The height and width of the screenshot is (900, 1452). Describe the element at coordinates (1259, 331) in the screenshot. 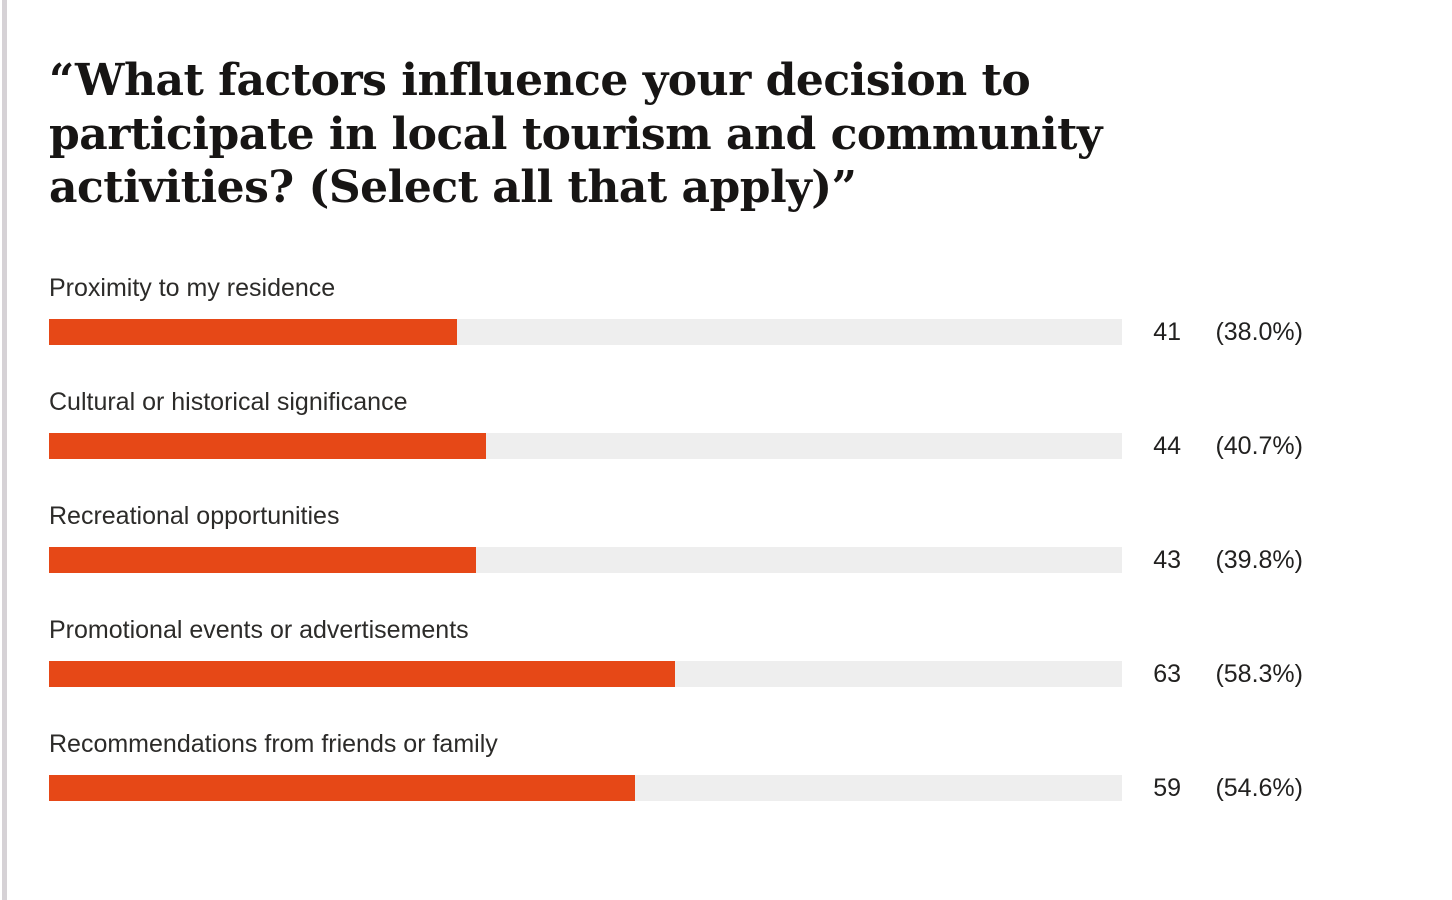

I see `bar-percent: (38.0%)` at that location.